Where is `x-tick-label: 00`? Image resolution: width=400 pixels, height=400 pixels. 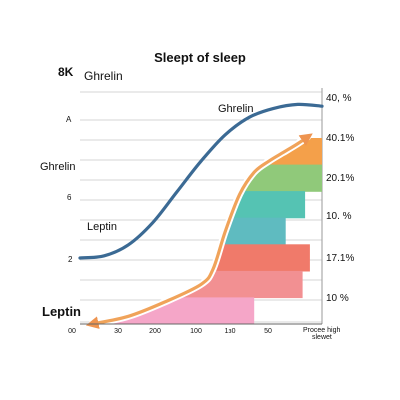
x-tick-label: 00 is located at coordinates (72, 331).